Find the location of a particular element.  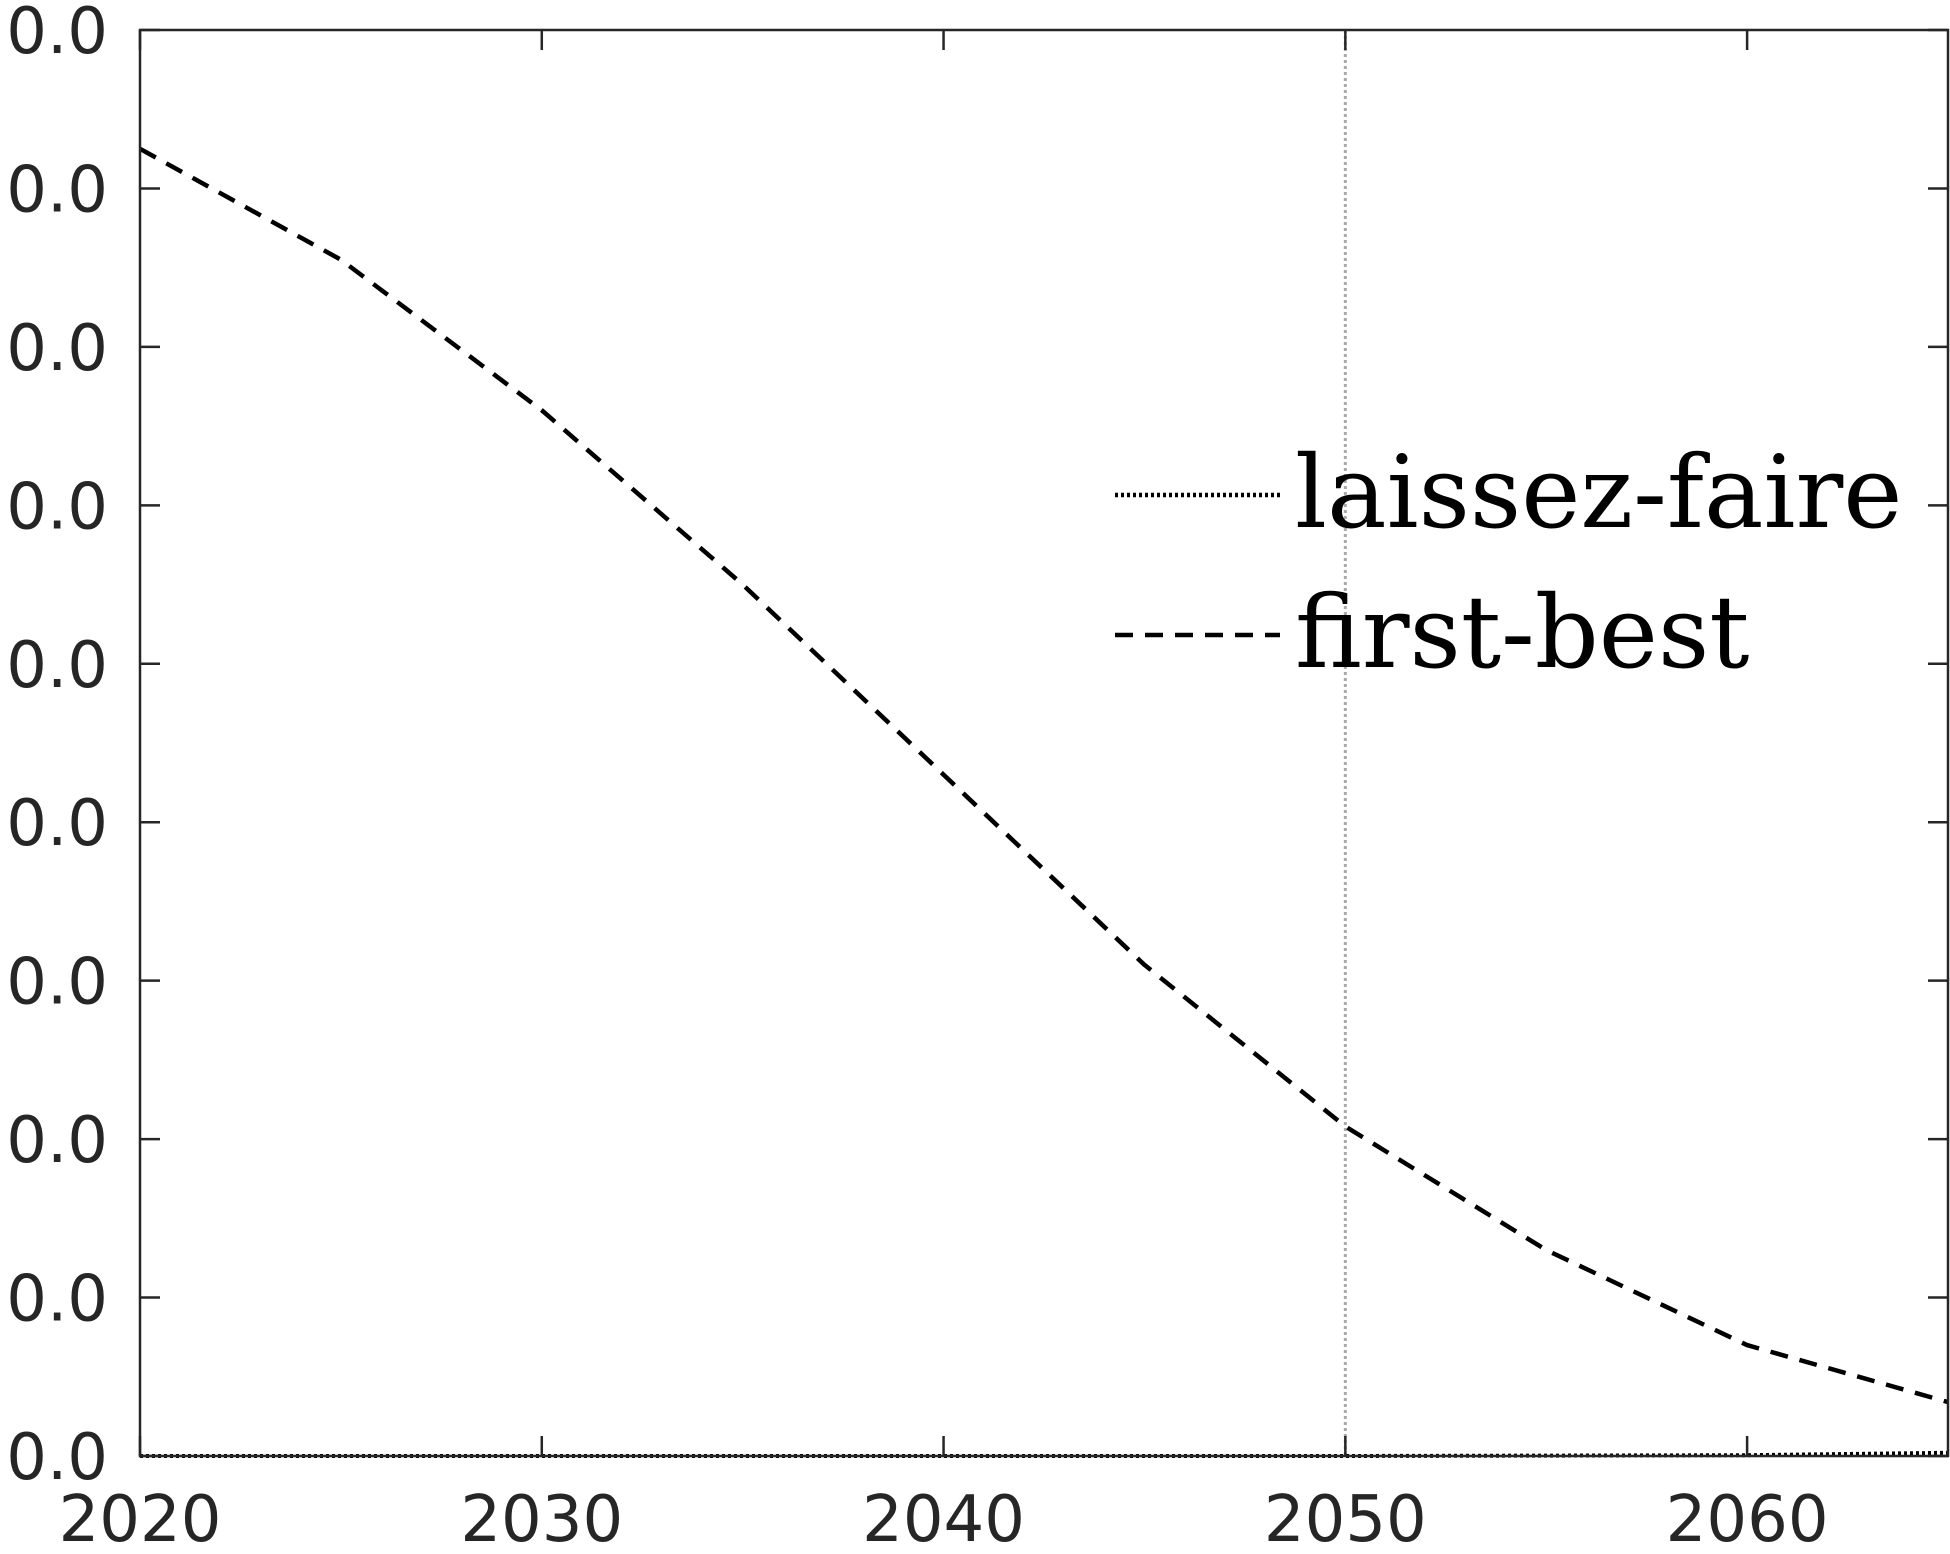

legend: laissez-faire first-best is located at coordinates (1508, 562).